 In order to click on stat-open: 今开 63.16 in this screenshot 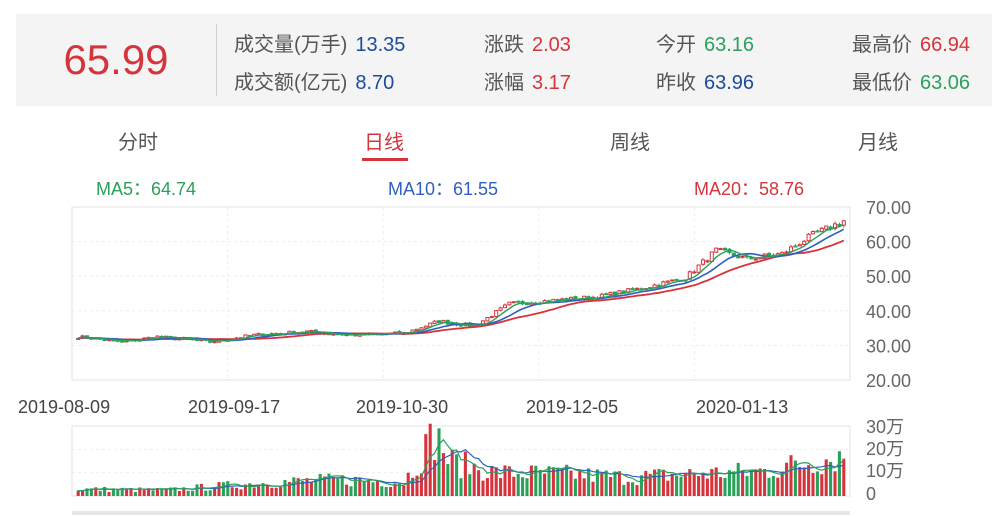, I will do `click(705, 42)`.